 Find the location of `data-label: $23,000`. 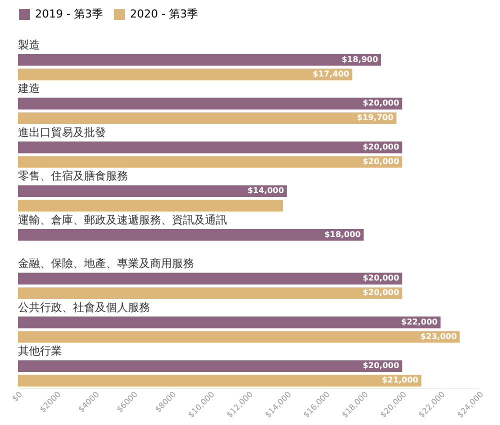

data-label: $23,000 is located at coordinates (439, 336).